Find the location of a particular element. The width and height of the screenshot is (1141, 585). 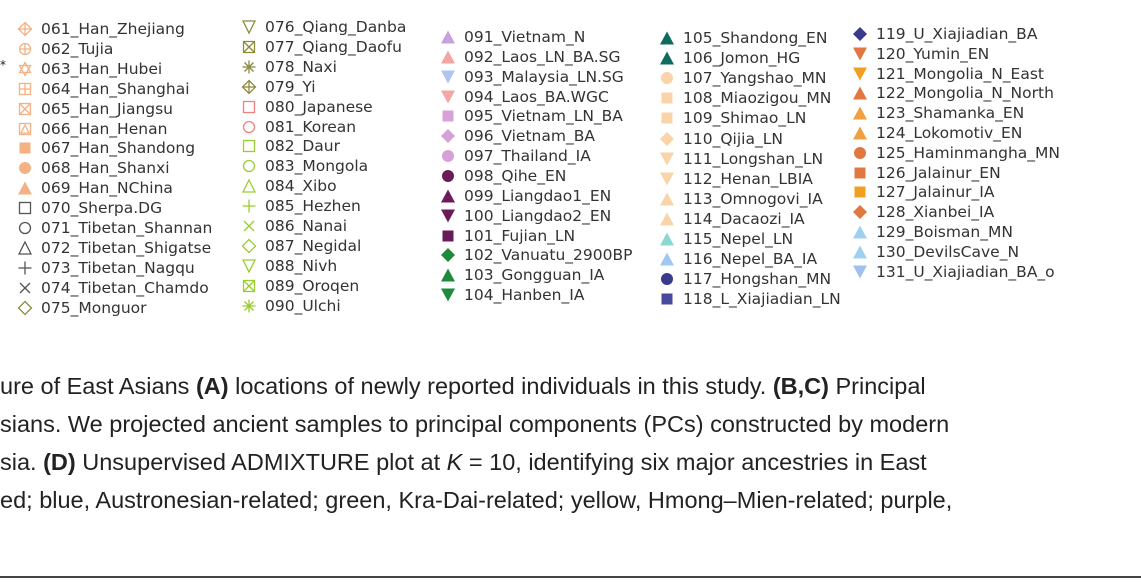

legend-label: 124_Lokomotiv_EN is located at coordinates (949, 133).